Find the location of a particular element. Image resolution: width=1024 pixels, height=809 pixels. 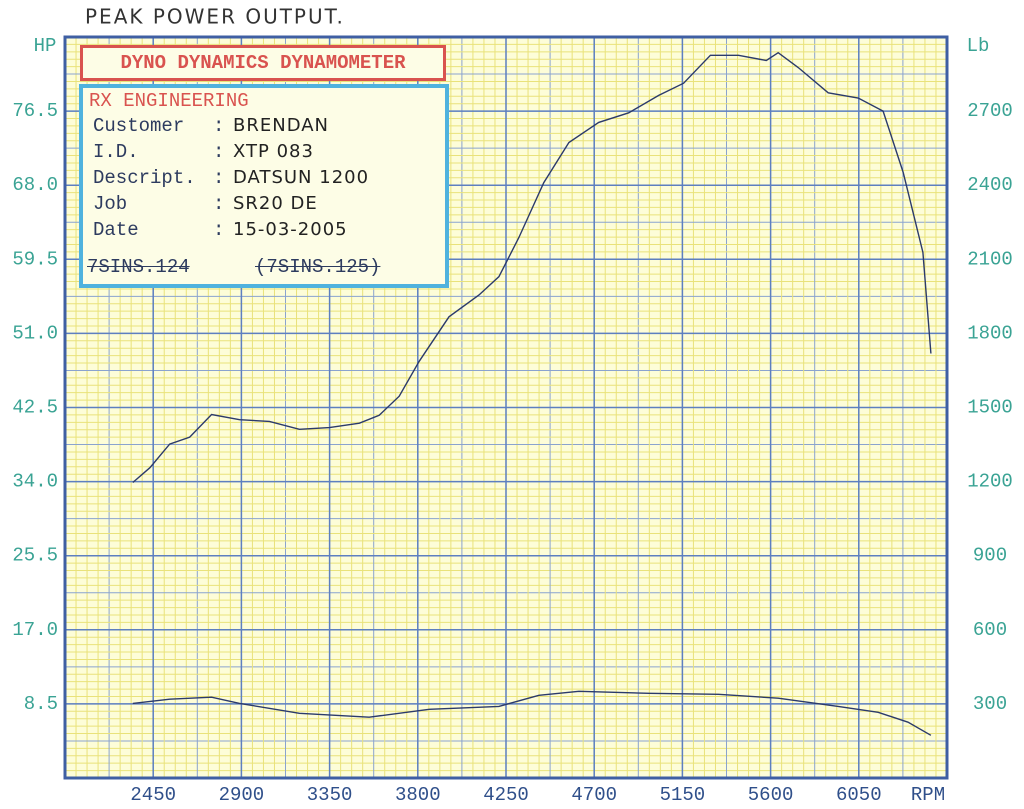

y-axis-label: HP is located at coordinates (45, 46).